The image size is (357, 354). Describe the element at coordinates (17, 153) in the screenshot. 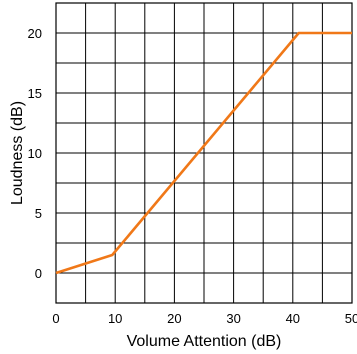

I see `y-axis-label: Loudness (dB)` at that location.